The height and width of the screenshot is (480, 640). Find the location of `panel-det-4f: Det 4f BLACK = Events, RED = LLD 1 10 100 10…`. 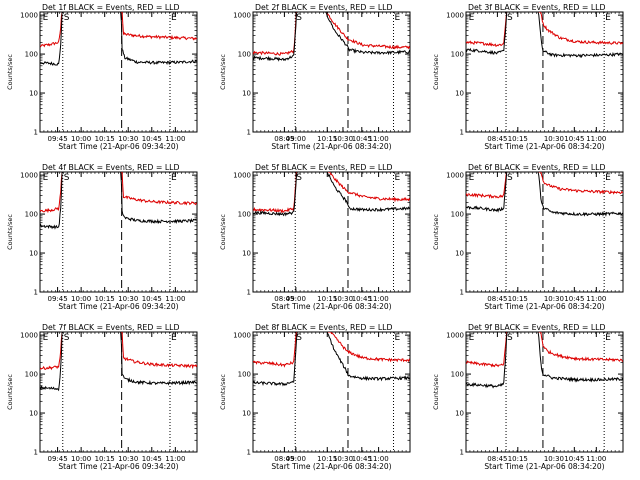

panel-det-4f: Det 4f BLACK = Events, RED = LLD 1 10 100 10… is located at coordinates (102, 237).